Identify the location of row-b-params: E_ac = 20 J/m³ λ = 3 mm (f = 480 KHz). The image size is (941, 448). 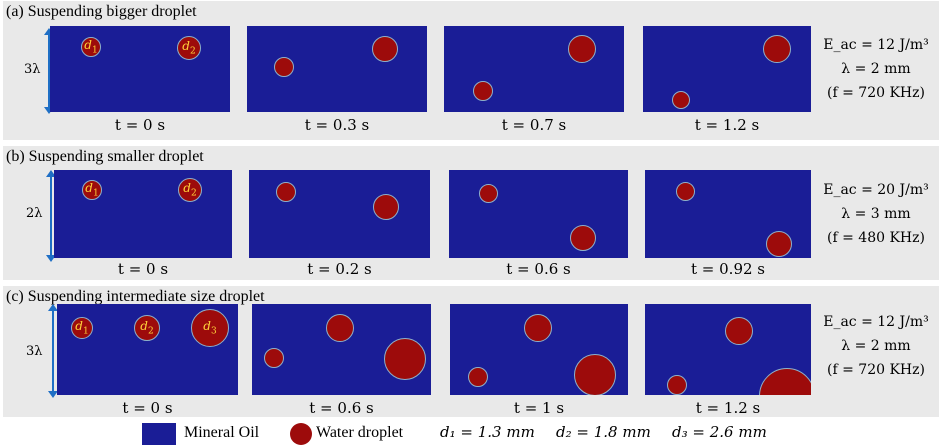
(876, 214).